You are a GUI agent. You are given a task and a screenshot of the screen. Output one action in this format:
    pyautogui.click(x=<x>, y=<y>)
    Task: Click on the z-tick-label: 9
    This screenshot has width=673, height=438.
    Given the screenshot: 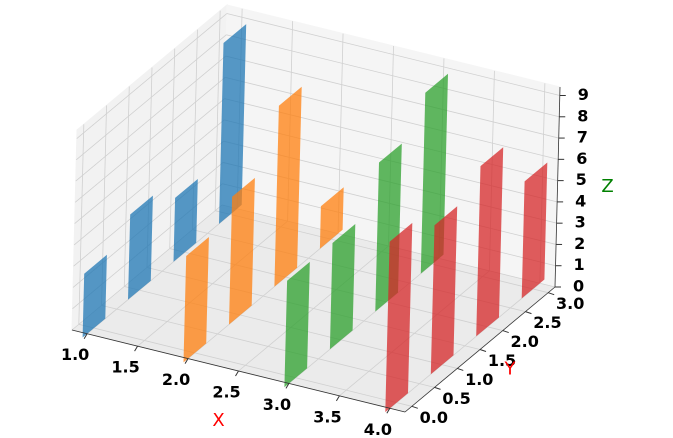 What is the action you would take?
    pyautogui.click(x=583, y=94)
    